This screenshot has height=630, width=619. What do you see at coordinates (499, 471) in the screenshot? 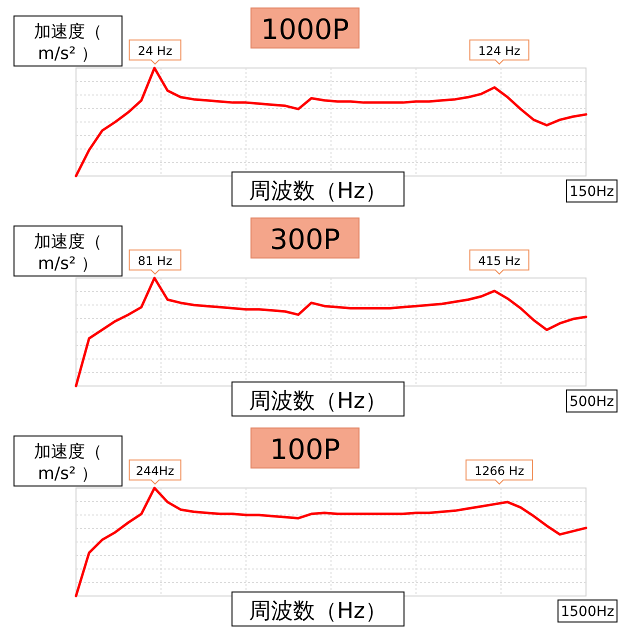
I see `text: 1266 Hz` at bounding box center [499, 471].